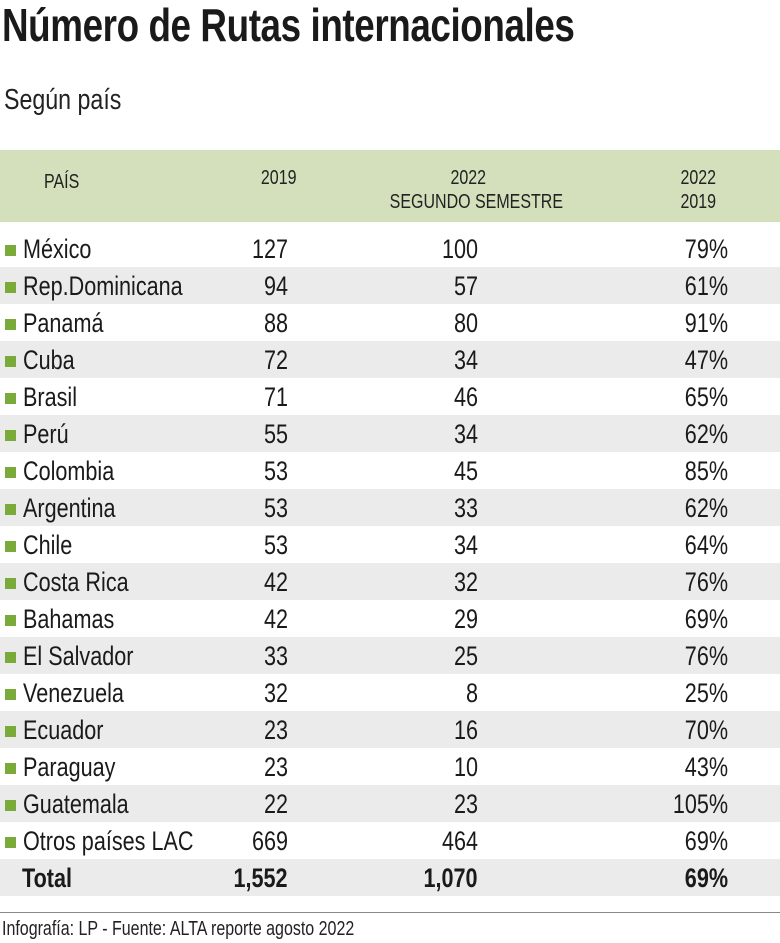 The image size is (780, 943). Describe the element at coordinates (706, 397) in the screenshot. I see `ratio-cell: 65%` at that location.